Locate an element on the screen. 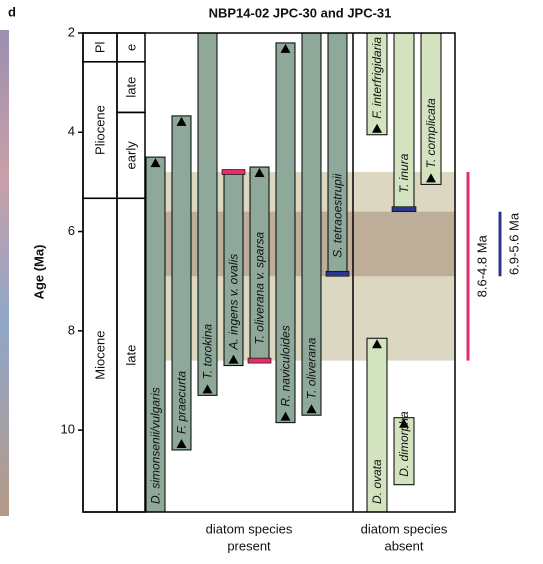  epochs-label: Pliocene is located at coordinates (99, 130).